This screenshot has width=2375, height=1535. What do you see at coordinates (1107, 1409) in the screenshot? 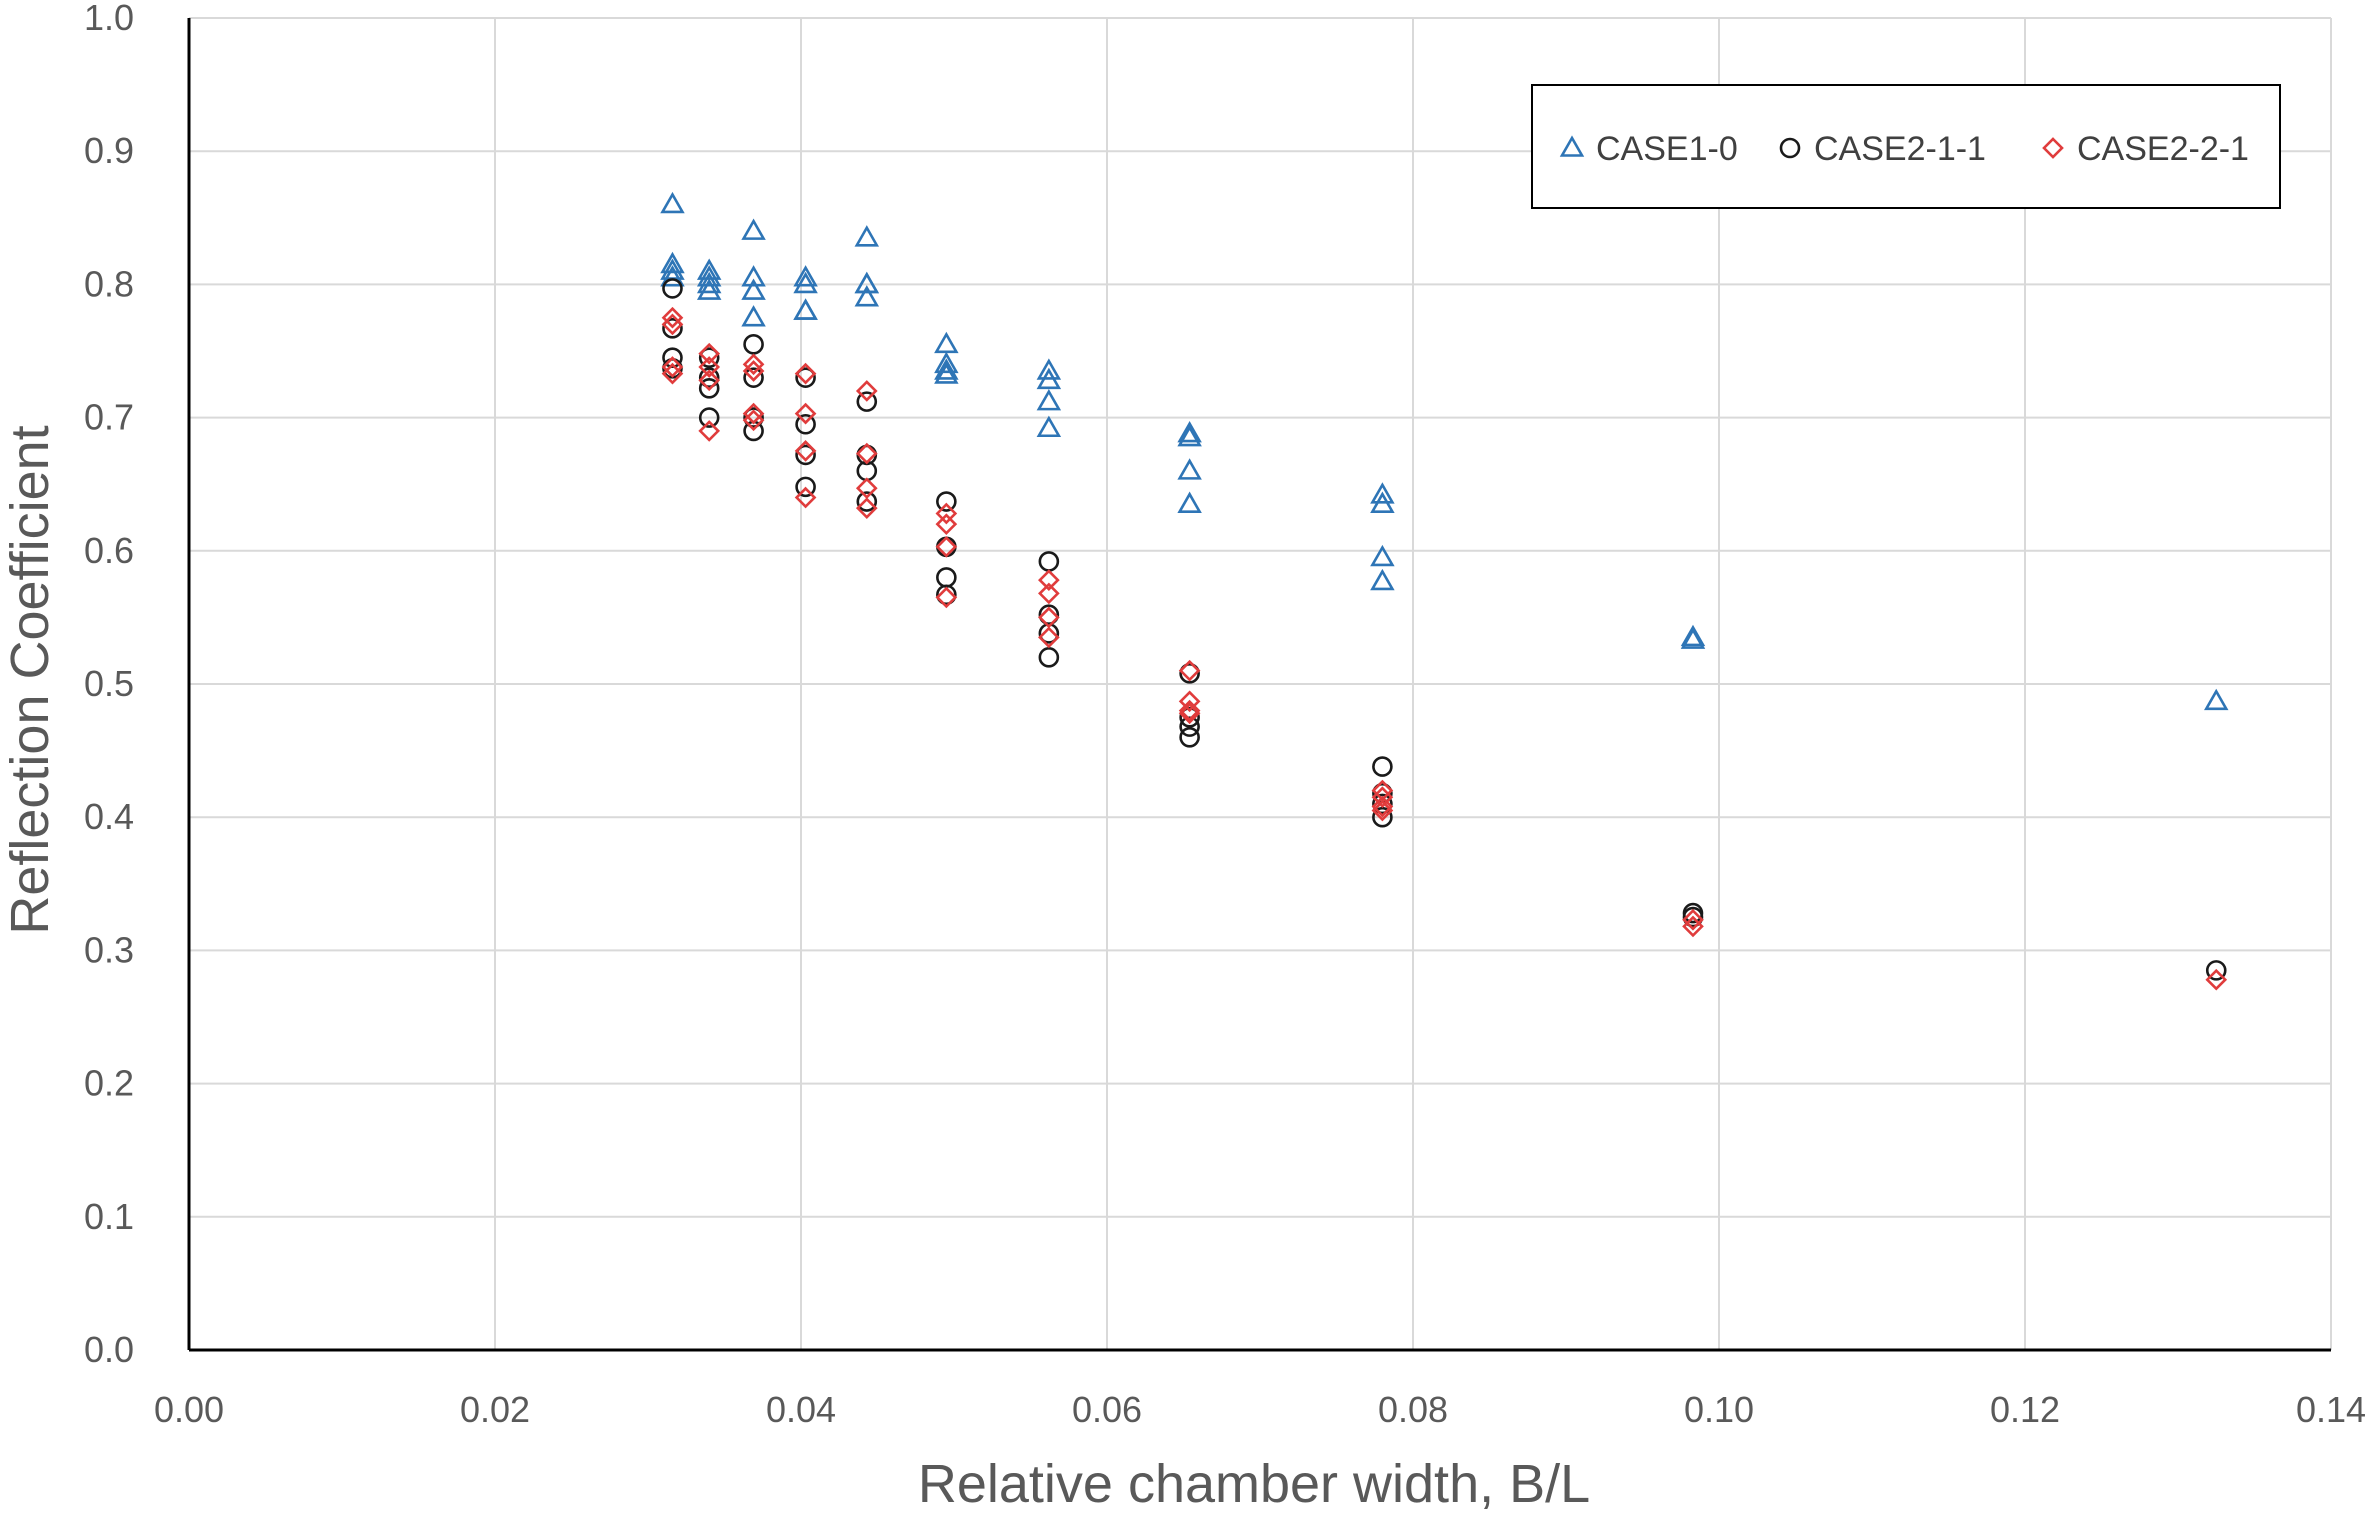
I see `x-tick-label: 0.06` at bounding box center [1107, 1409].